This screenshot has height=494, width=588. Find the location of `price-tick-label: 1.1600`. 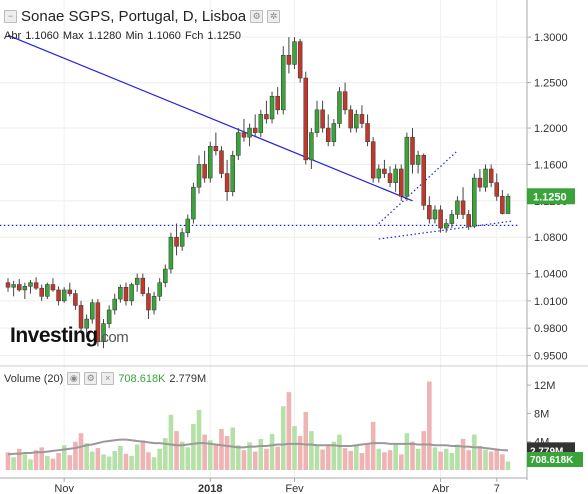

price-tick-label: 1.1600 is located at coordinates (551, 165).